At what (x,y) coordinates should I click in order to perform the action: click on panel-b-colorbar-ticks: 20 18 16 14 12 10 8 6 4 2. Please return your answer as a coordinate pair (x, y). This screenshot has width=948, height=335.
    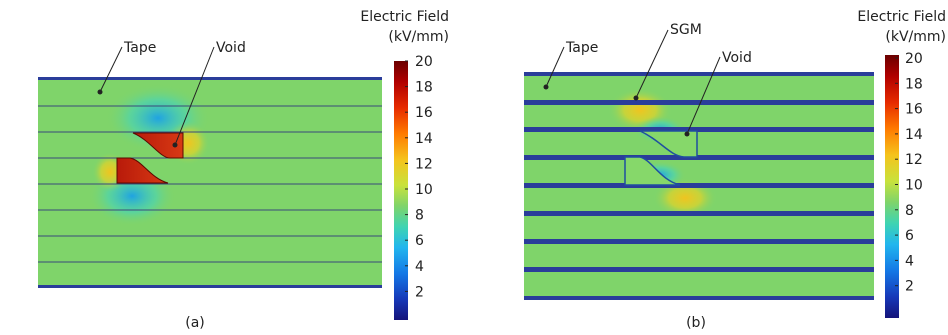
    Looking at the image, I should click on (909, 173).